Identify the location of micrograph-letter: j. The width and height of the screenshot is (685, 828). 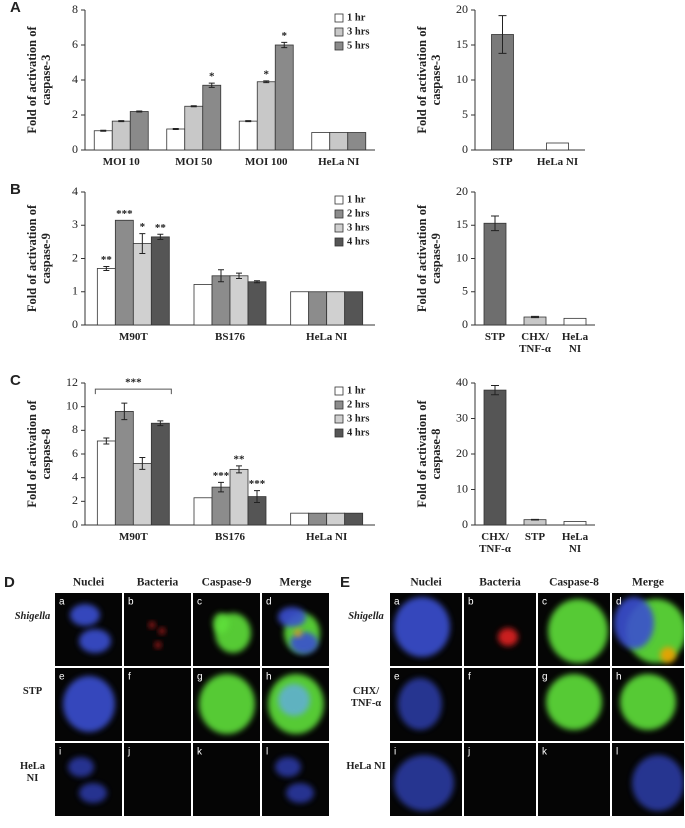
(128, 752).